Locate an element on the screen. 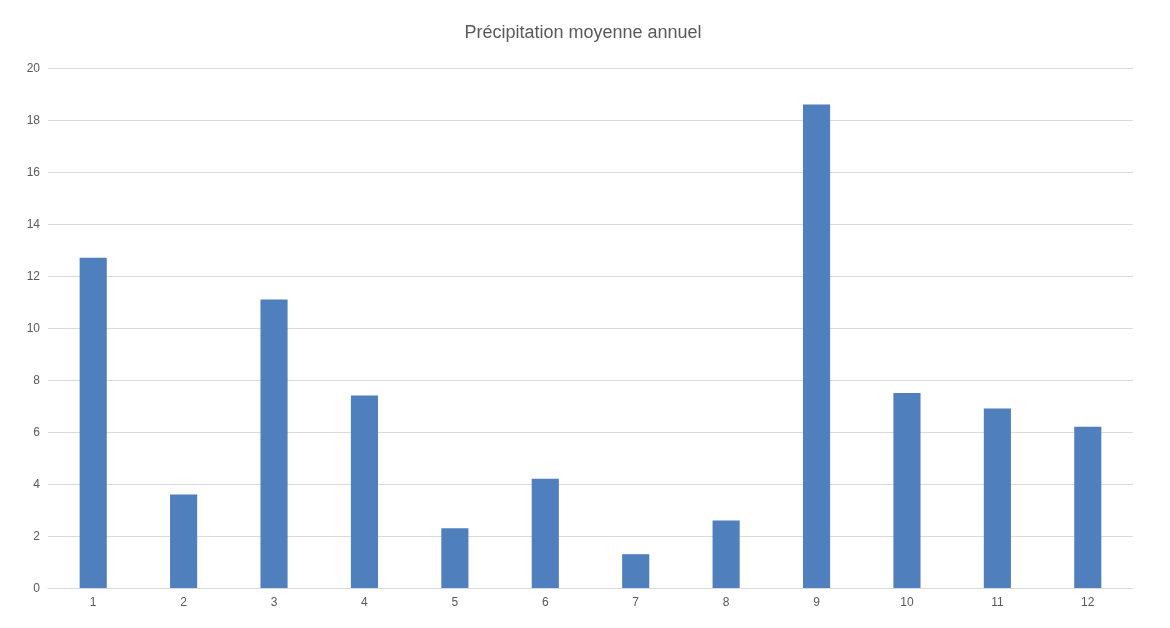 The image size is (1170, 628). x-tick-label: 1 is located at coordinates (93, 602).